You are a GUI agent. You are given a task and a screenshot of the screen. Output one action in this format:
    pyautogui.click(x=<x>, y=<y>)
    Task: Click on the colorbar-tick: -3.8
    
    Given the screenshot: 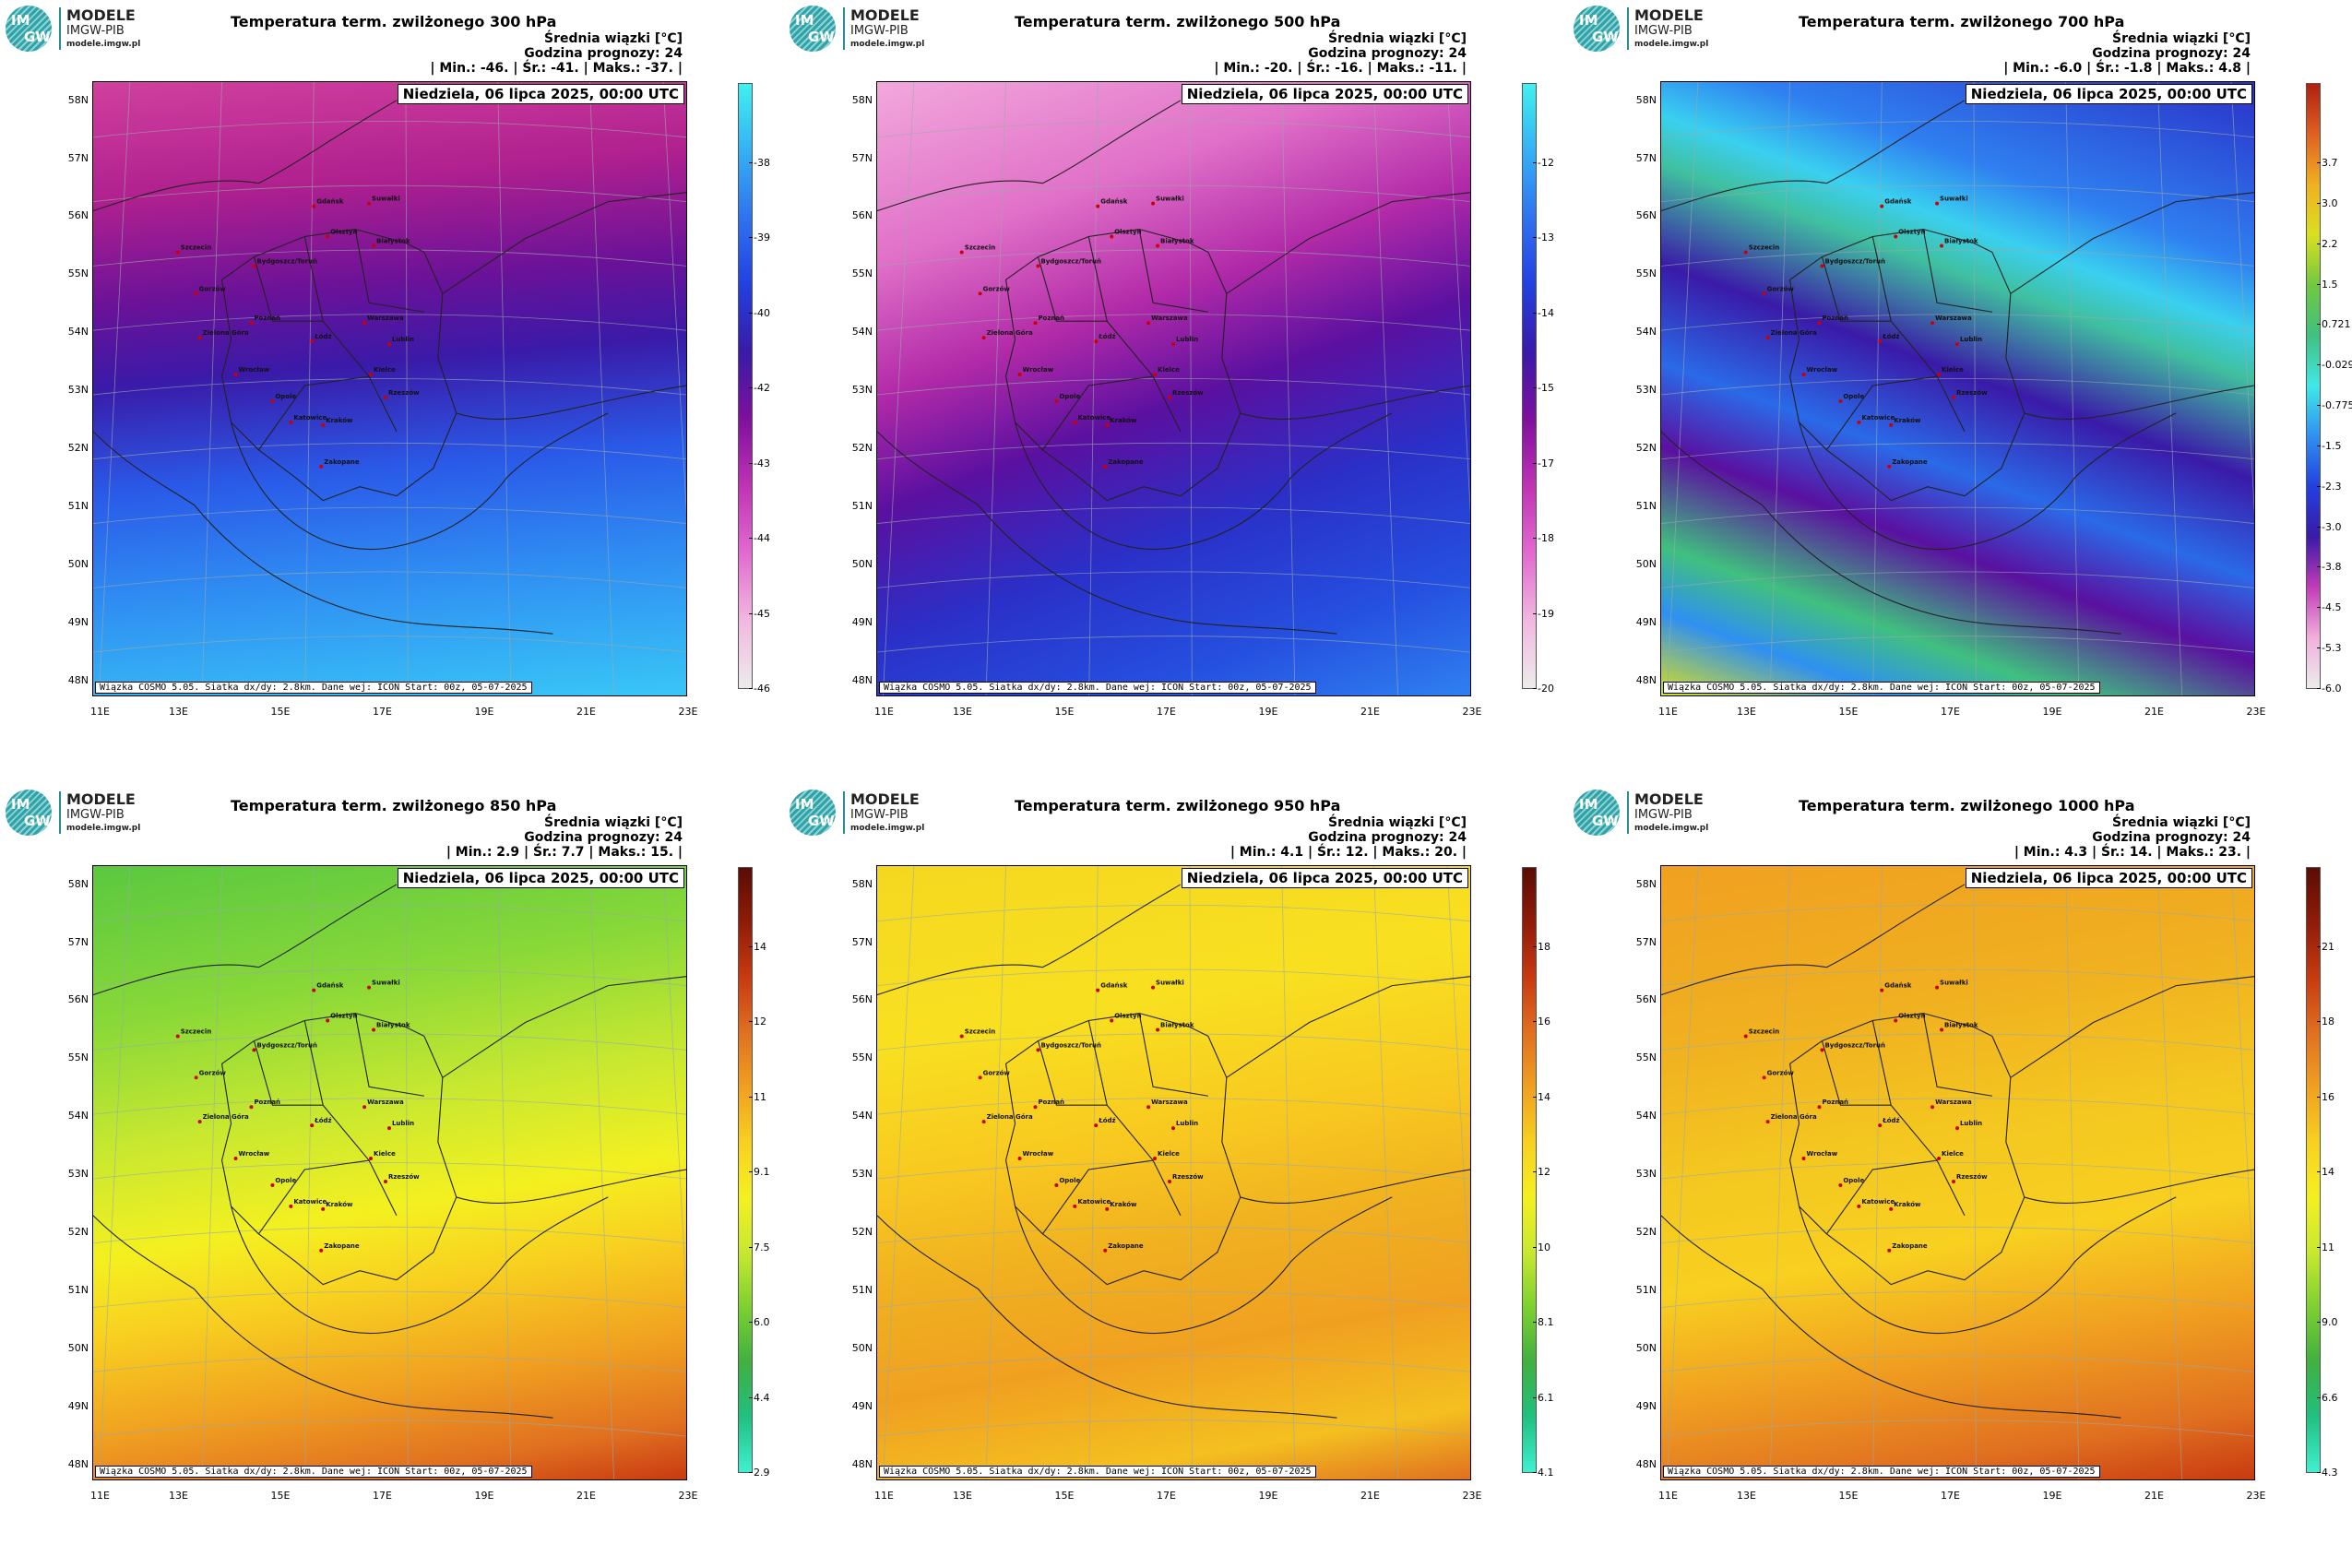 What is the action you would take?
    pyautogui.click(x=2329, y=567)
    